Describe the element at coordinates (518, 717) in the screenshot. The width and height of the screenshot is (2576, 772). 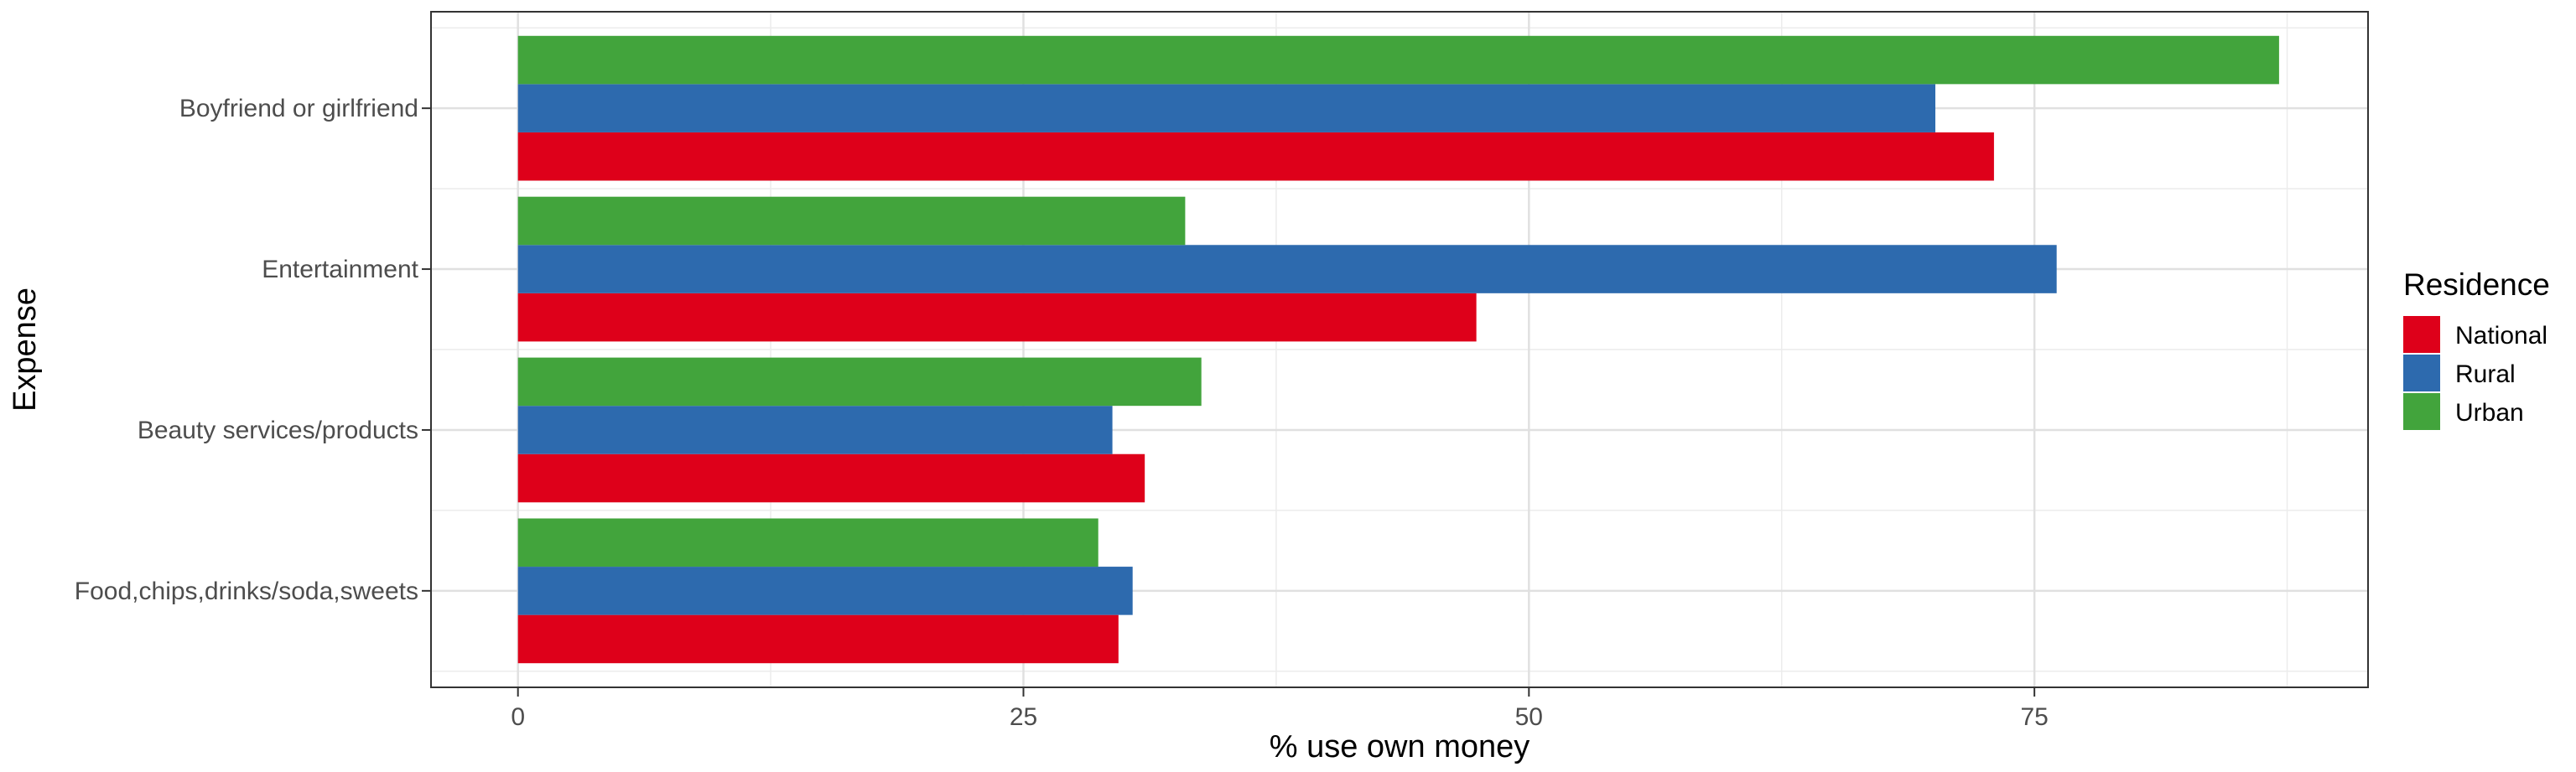
I see `x-tick-label: 0` at that location.